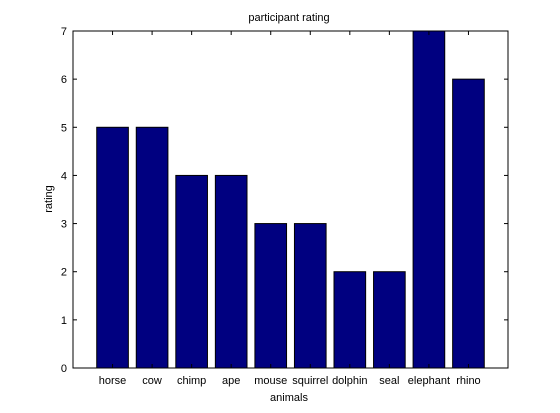  What do you see at coordinates (310, 296) in the screenshot?
I see `bar-squirrel` at bounding box center [310, 296].